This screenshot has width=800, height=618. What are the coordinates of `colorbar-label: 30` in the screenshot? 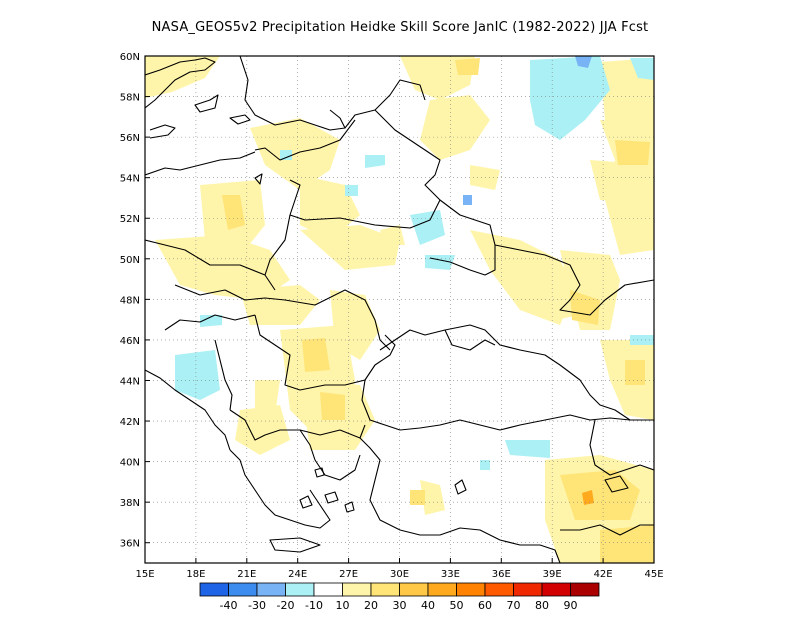 It's located at (400, 605).